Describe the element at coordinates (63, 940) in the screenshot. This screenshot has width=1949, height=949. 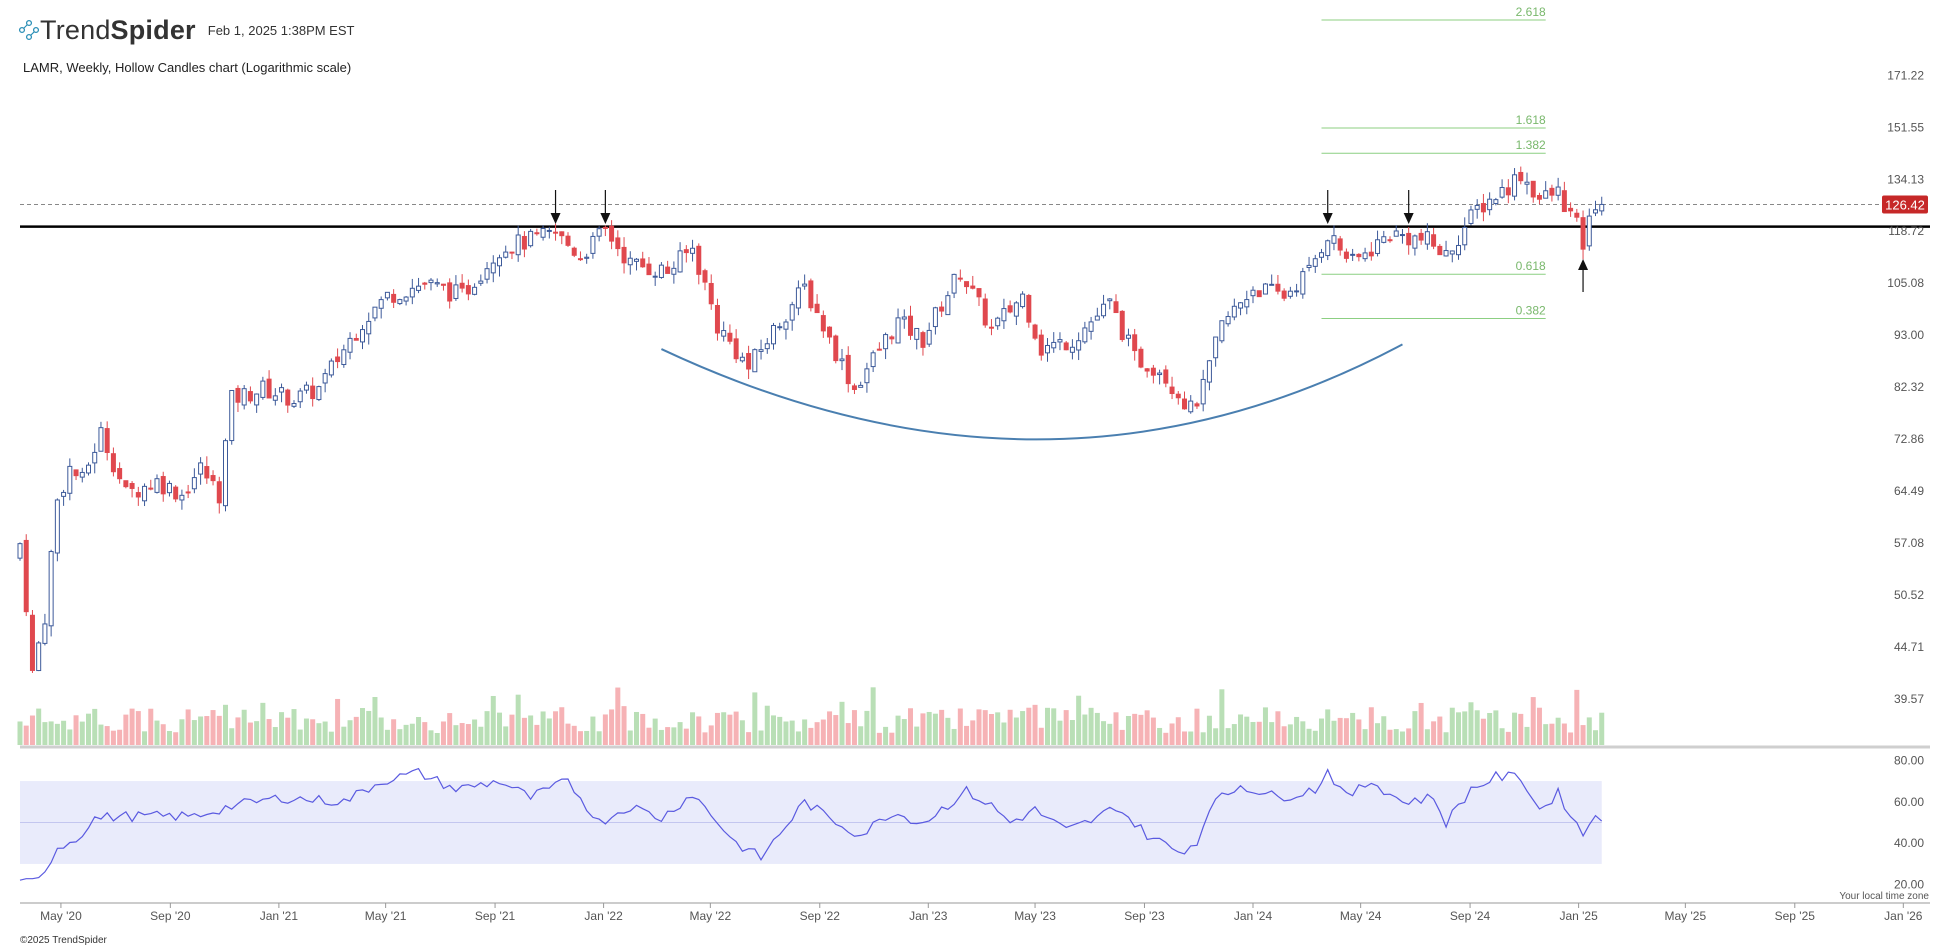
I see `copyright: ©2025 TrendSpider` at that location.